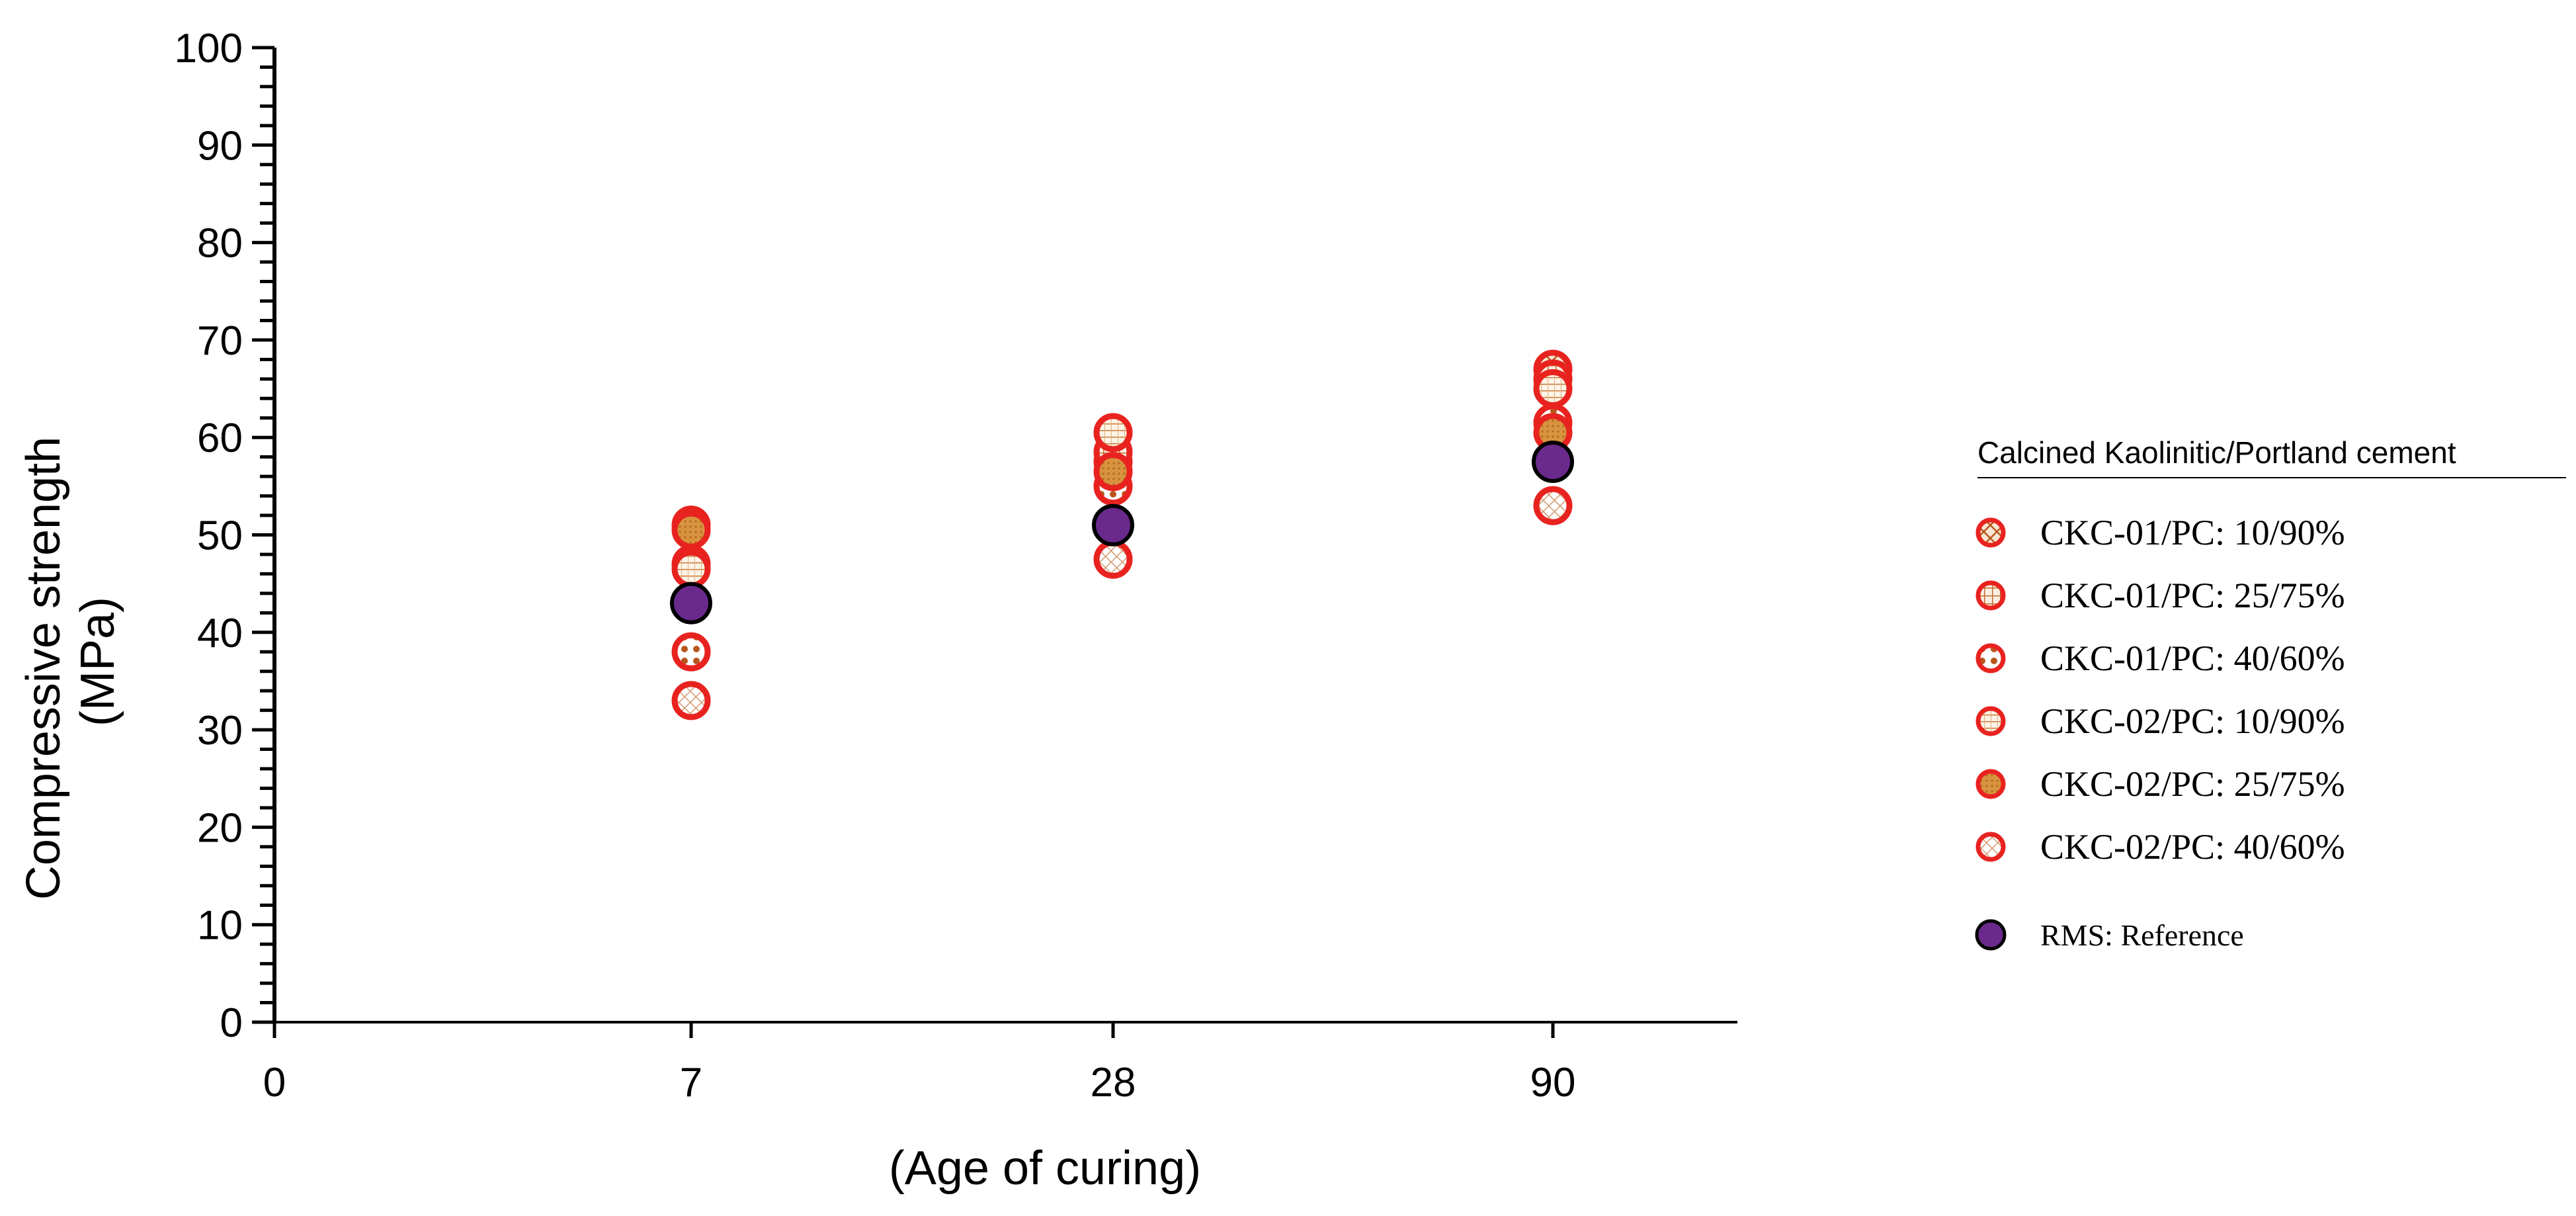 The height and width of the screenshot is (1216, 2576). Describe the element at coordinates (220, 828) in the screenshot. I see `y-tick-label: 20` at that location.